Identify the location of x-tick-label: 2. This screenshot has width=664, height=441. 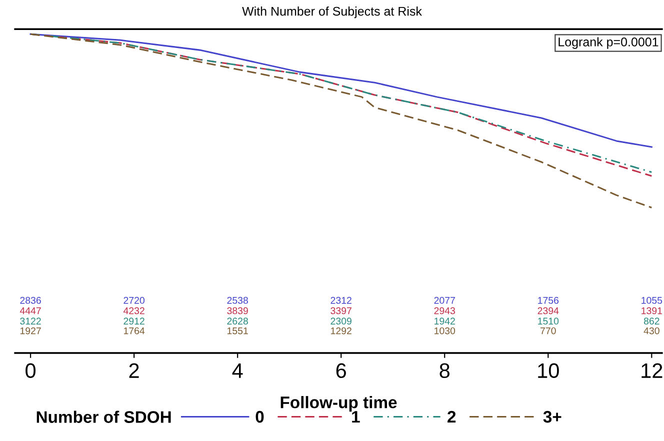
(134, 370).